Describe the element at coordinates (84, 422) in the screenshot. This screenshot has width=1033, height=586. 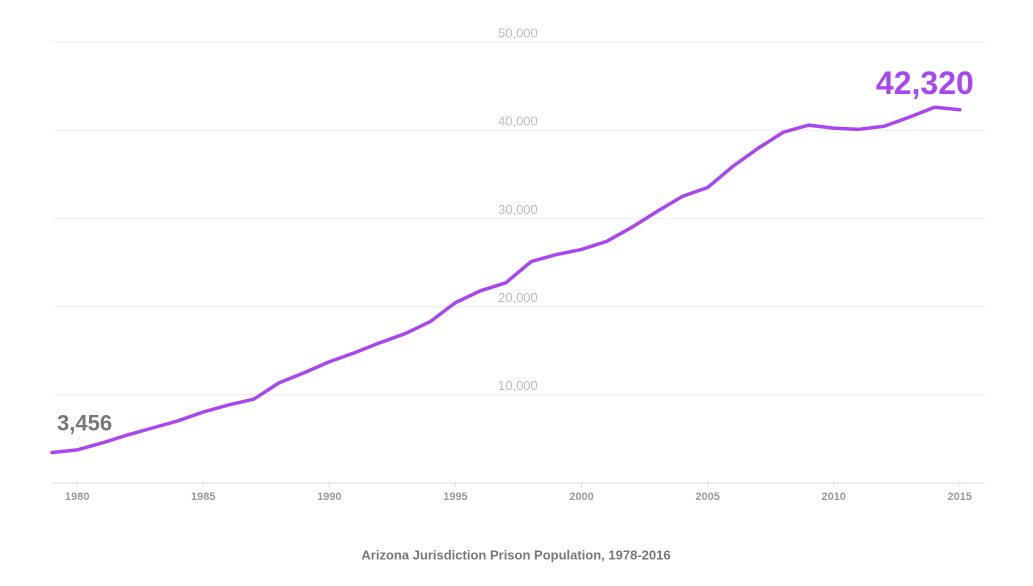
I see `data-label: 3,456` at that location.